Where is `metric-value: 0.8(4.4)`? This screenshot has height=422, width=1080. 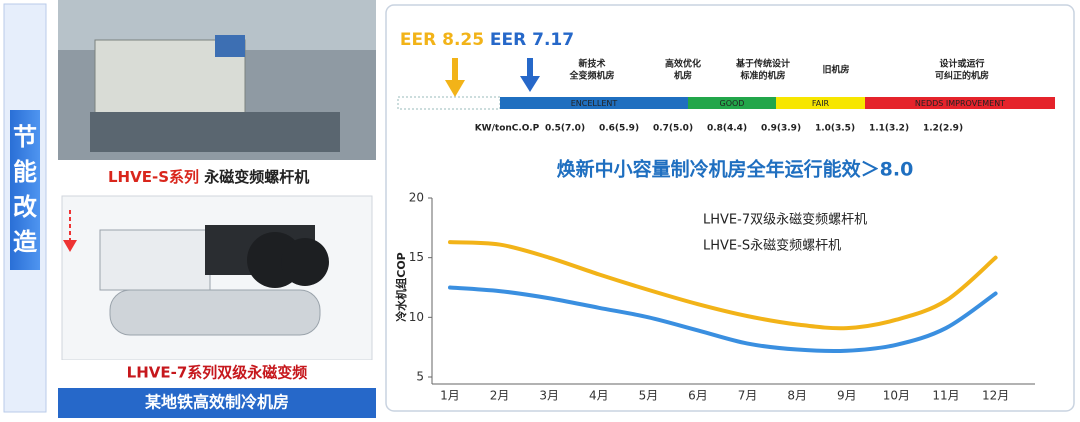 metric-value: 0.8(4.4) is located at coordinates (727, 129).